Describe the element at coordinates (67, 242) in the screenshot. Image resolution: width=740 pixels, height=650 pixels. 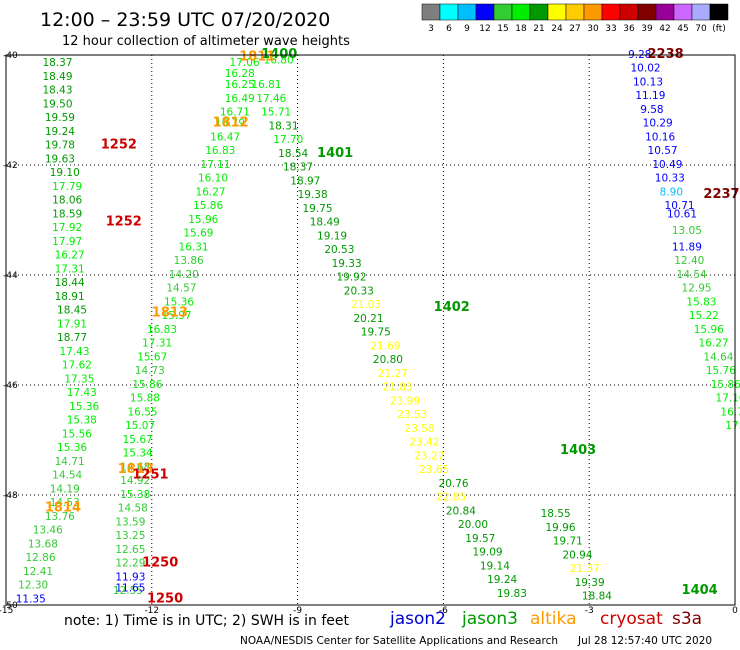
I see `swh-value: 17.97` at that location.